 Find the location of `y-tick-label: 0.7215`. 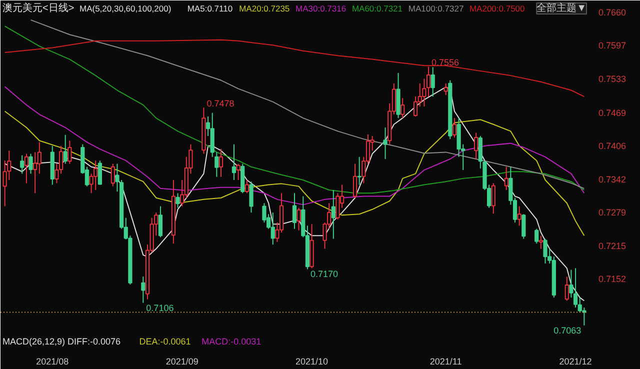

y-tick-label: 0.7215 is located at coordinates (612, 246).